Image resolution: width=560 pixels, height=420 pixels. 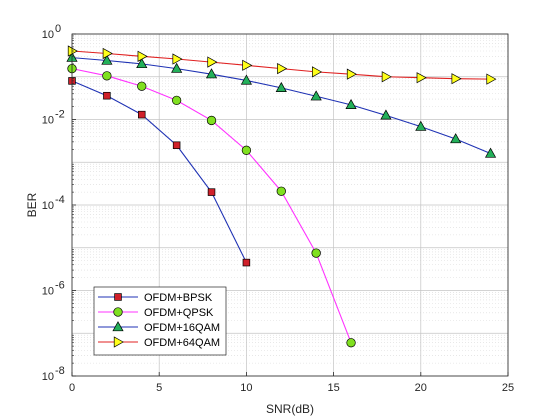 I want to click on legend: OFDM+BPSK OFDM+QPSK OFDM+16QAM OFDM+64QAM, so click(x=160, y=321).